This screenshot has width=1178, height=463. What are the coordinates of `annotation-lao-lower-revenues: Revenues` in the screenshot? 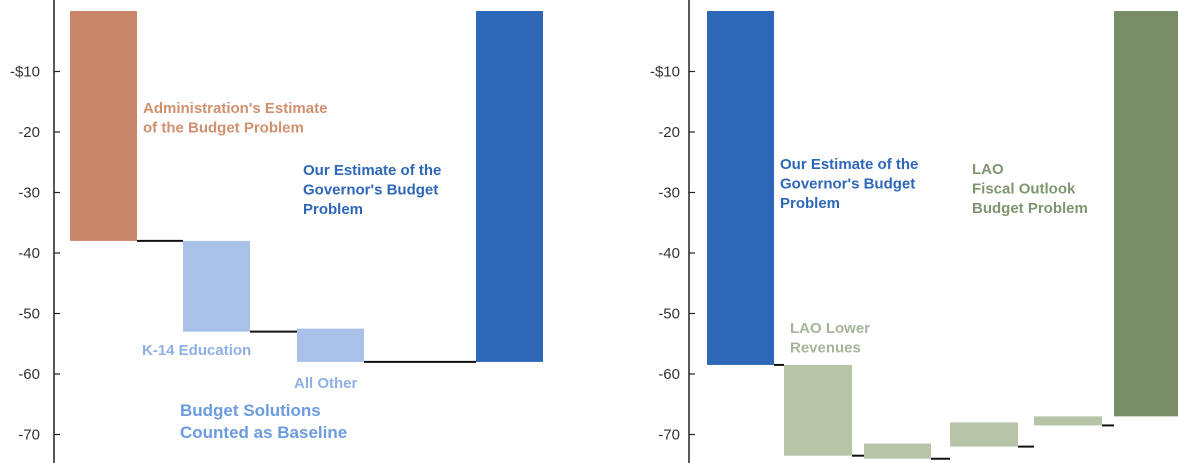 It's located at (825, 348).